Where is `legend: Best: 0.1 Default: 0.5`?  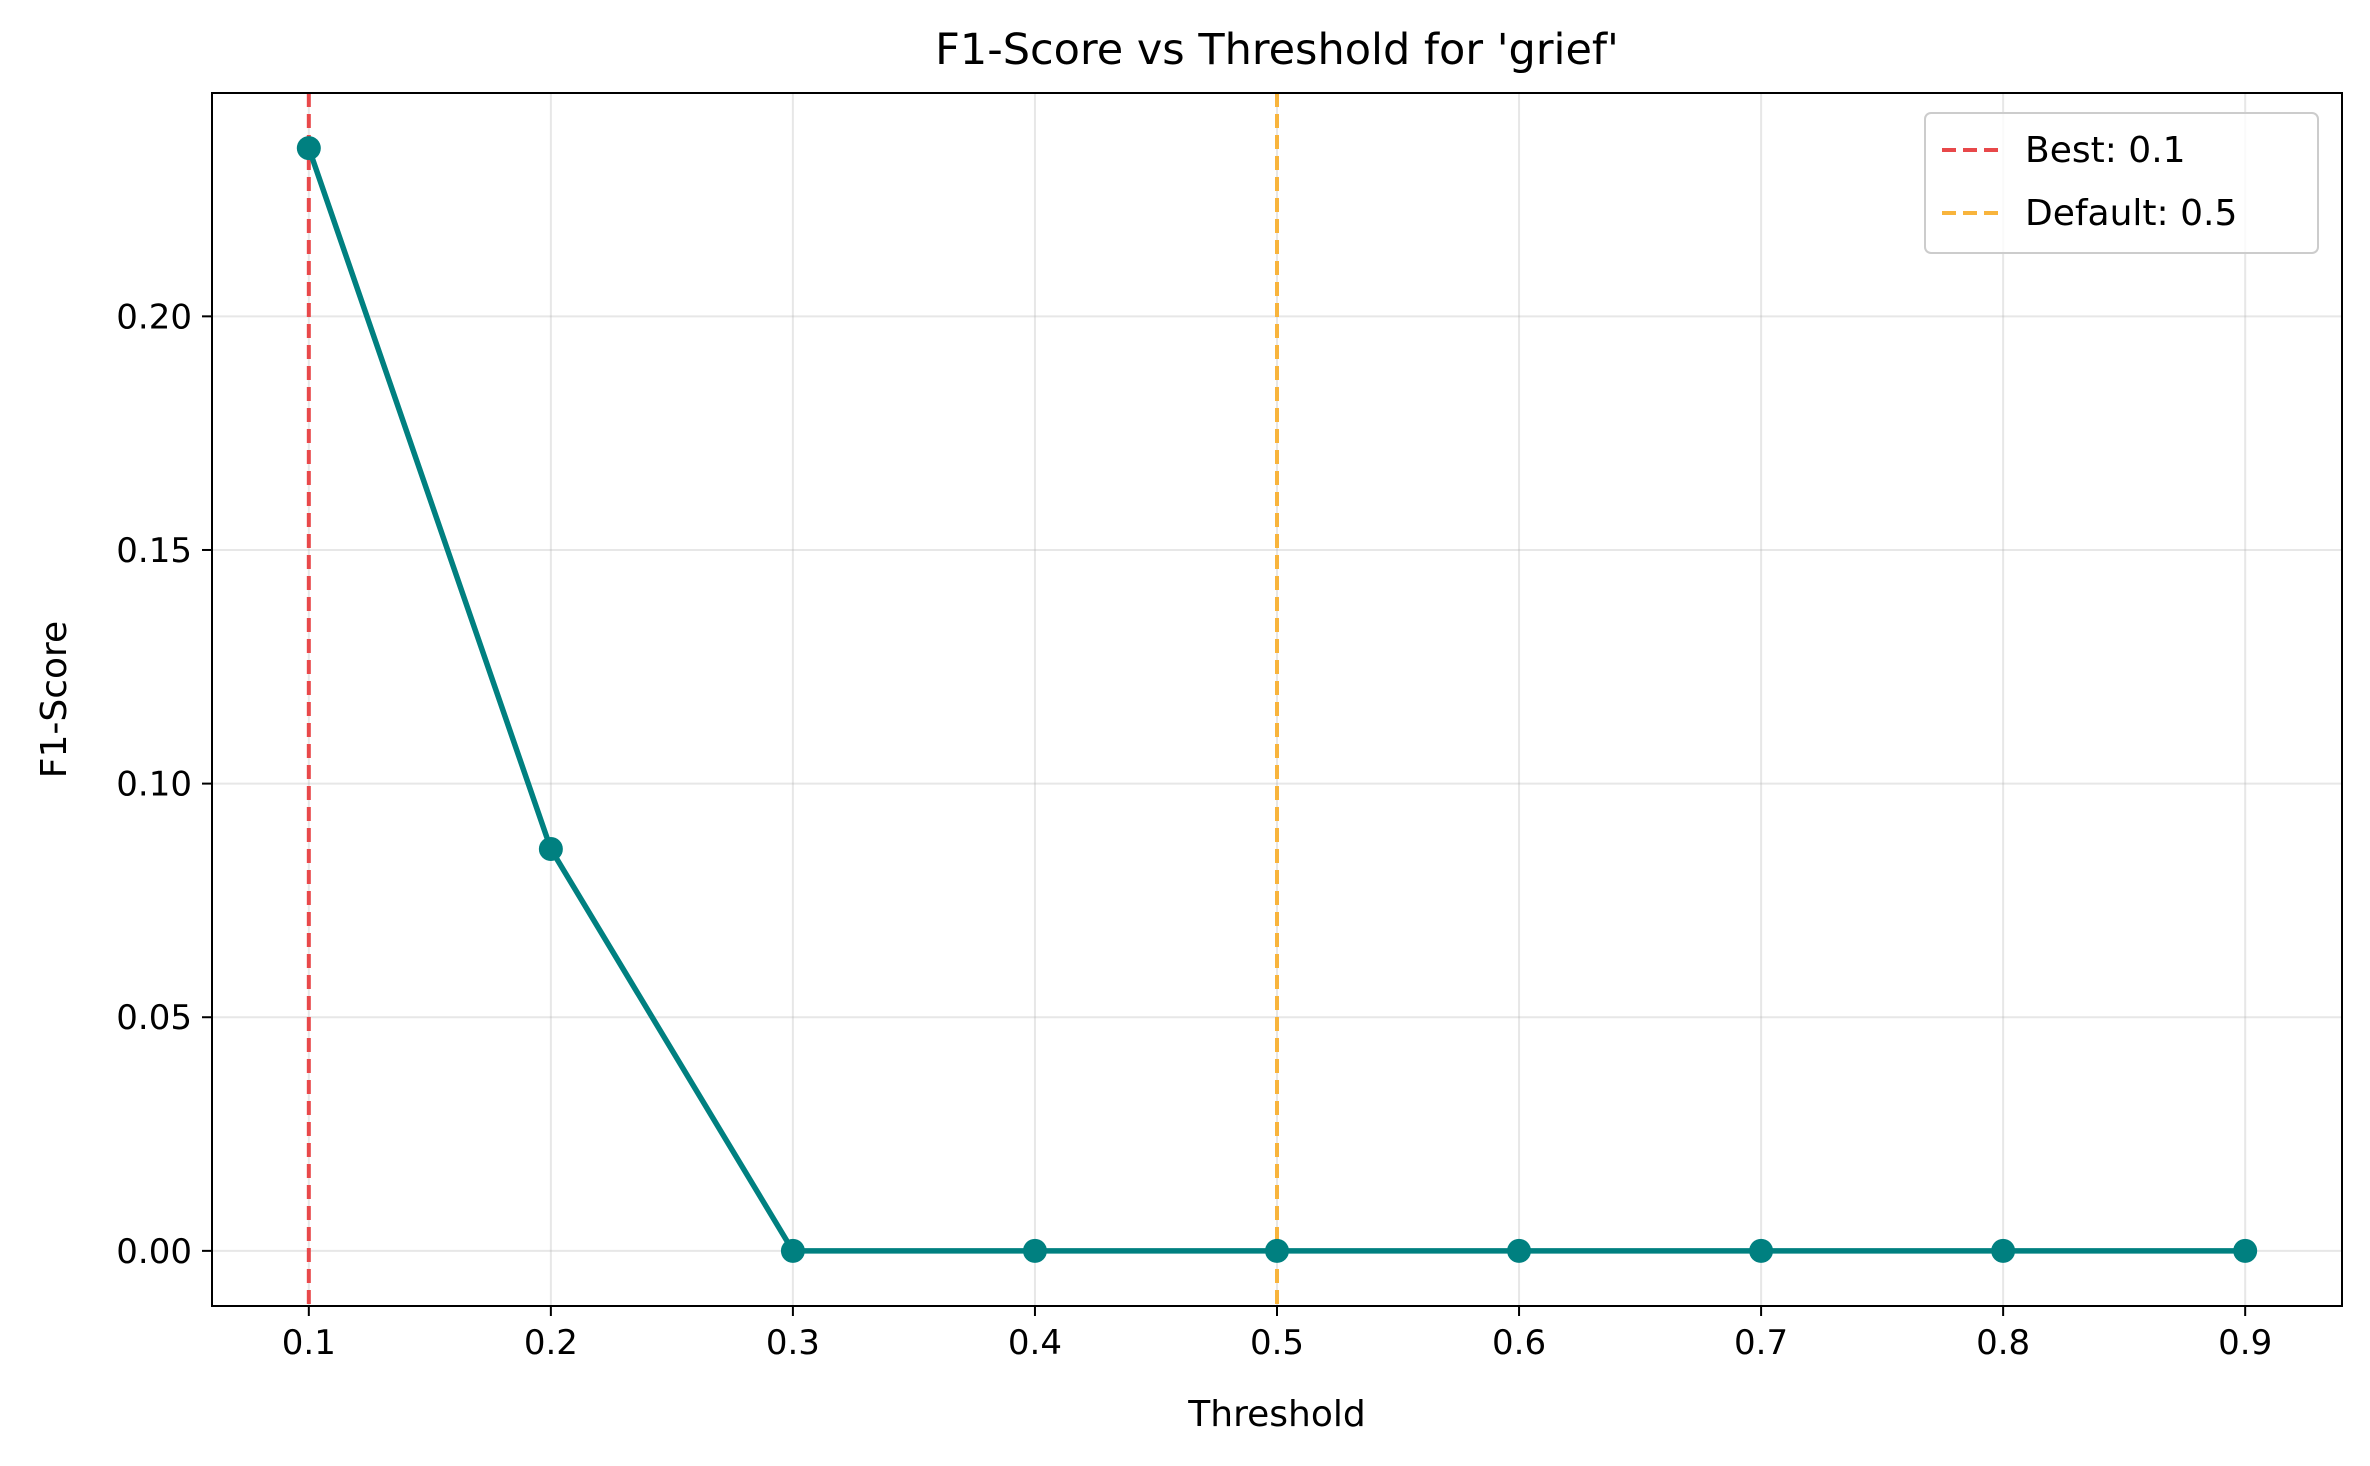
legend: Best: 0.1 Default: 0.5 is located at coordinates (2121, 183).